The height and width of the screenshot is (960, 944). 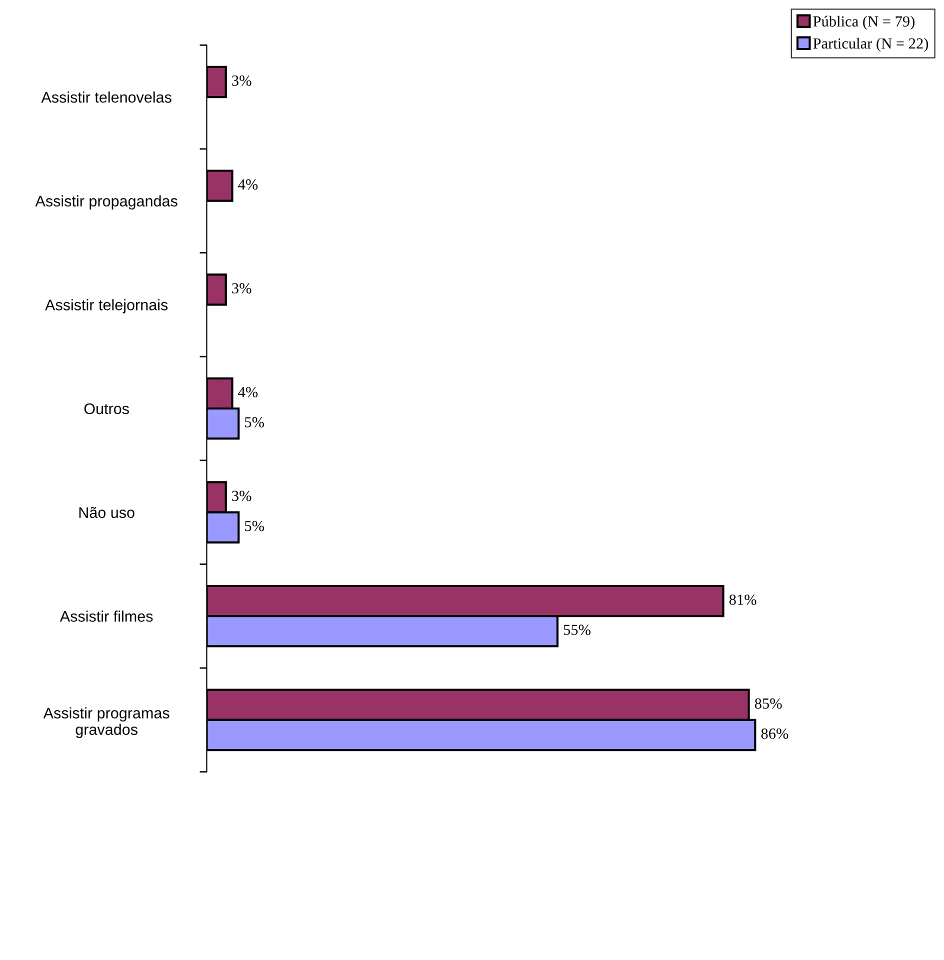 I want to click on y-tick-label: Outros, so click(x=106, y=408).